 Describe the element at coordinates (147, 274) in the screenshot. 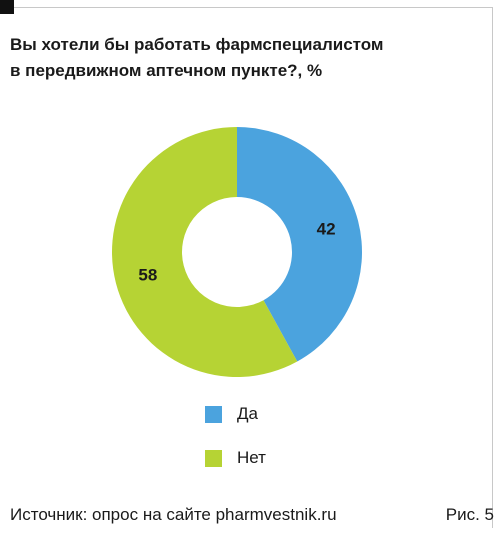

I see `data-label-no: 58` at that location.